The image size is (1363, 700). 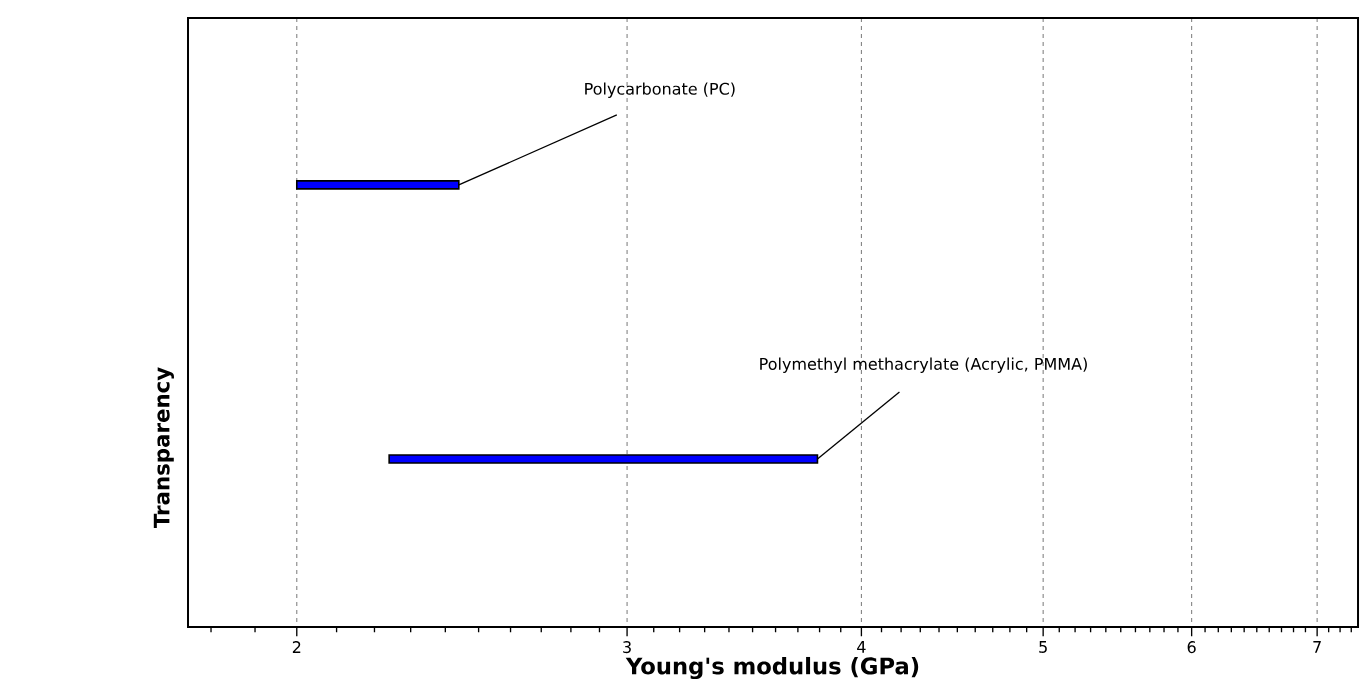 I want to click on x-tick-label: 2, so click(x=296, y=647).